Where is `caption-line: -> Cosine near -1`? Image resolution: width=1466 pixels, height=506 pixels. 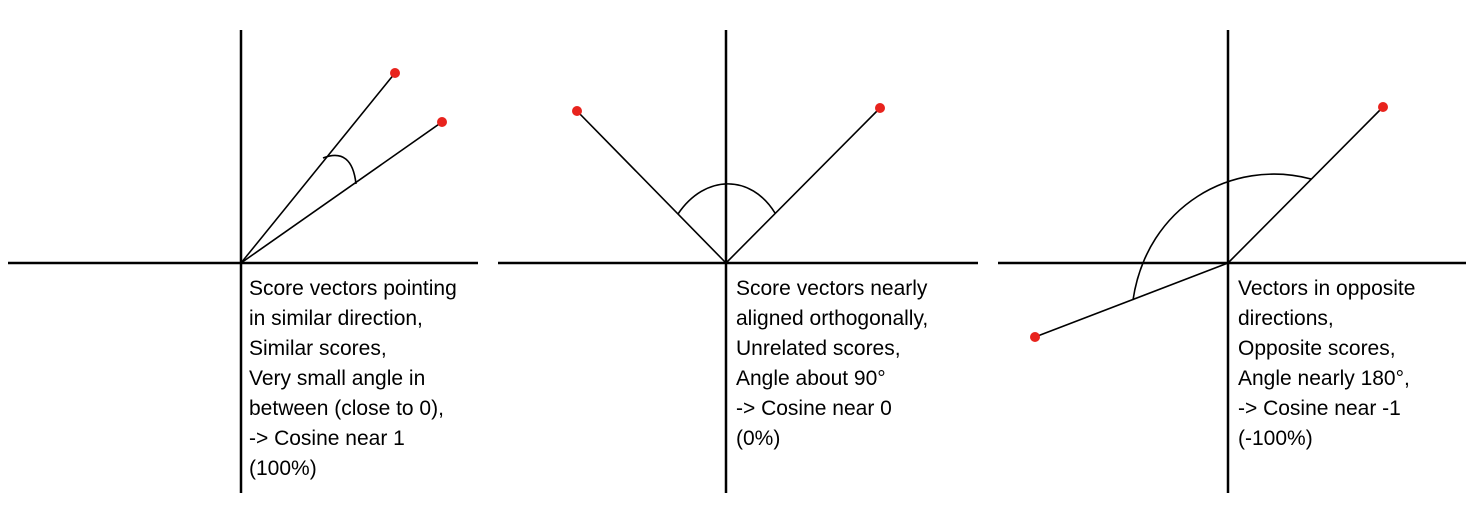 caption-line: -> Cosine near -1 is located at coordinates (1319, 408).